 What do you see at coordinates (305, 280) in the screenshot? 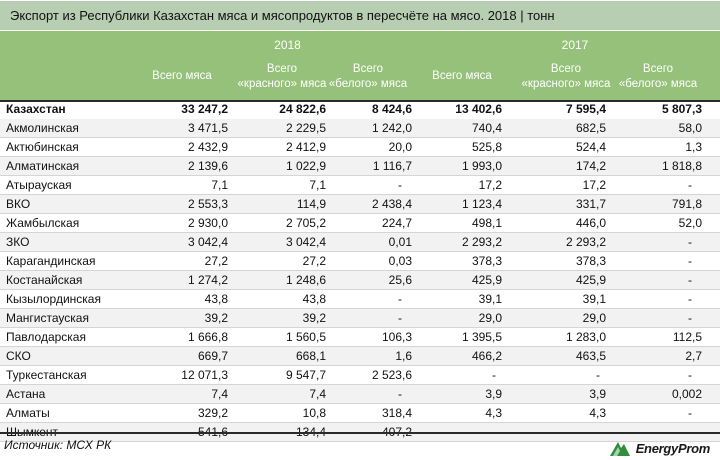
I see `table-cell: 1 248,6` at bounding box center [305, 280].